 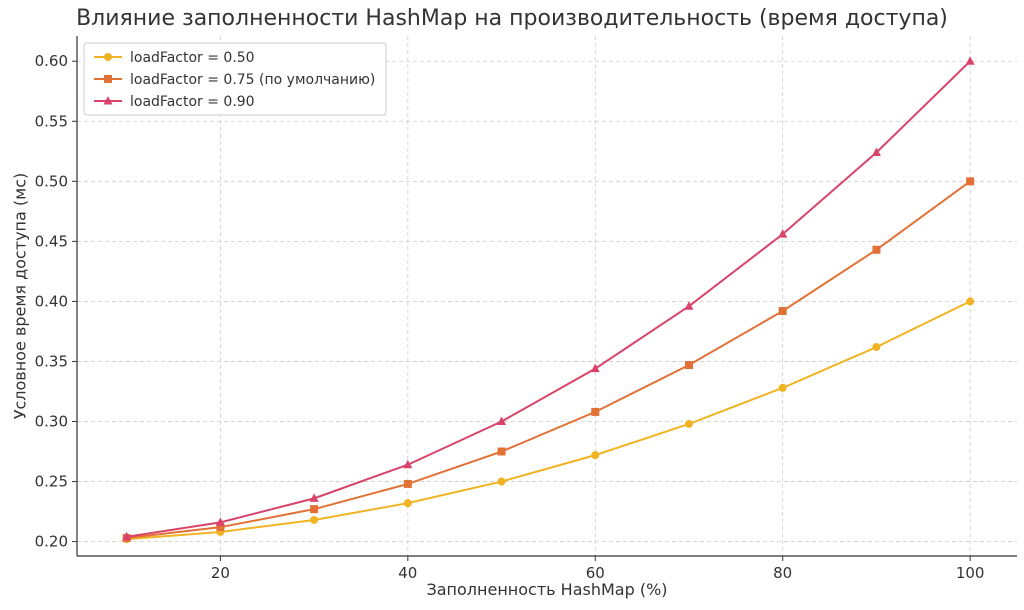 I want to click on legend-item: loadFactor = 0.90, so click(x=174, y=102).